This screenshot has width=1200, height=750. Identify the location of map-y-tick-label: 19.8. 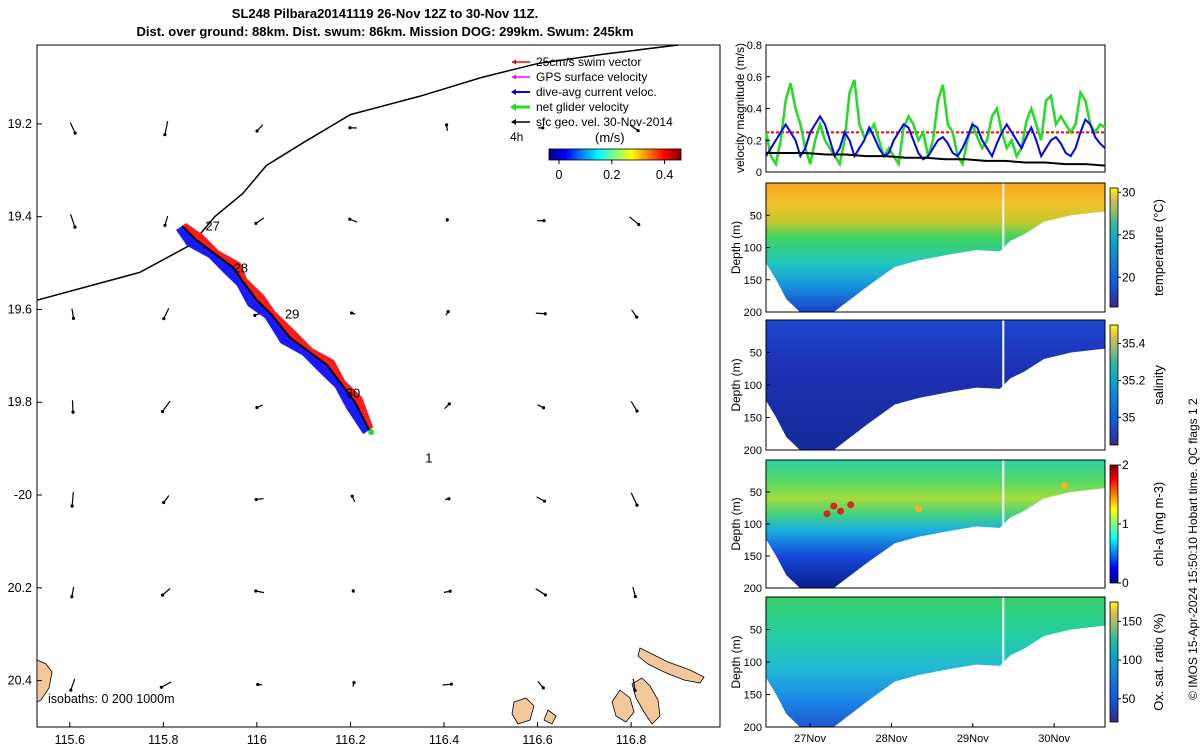
(20, 402).